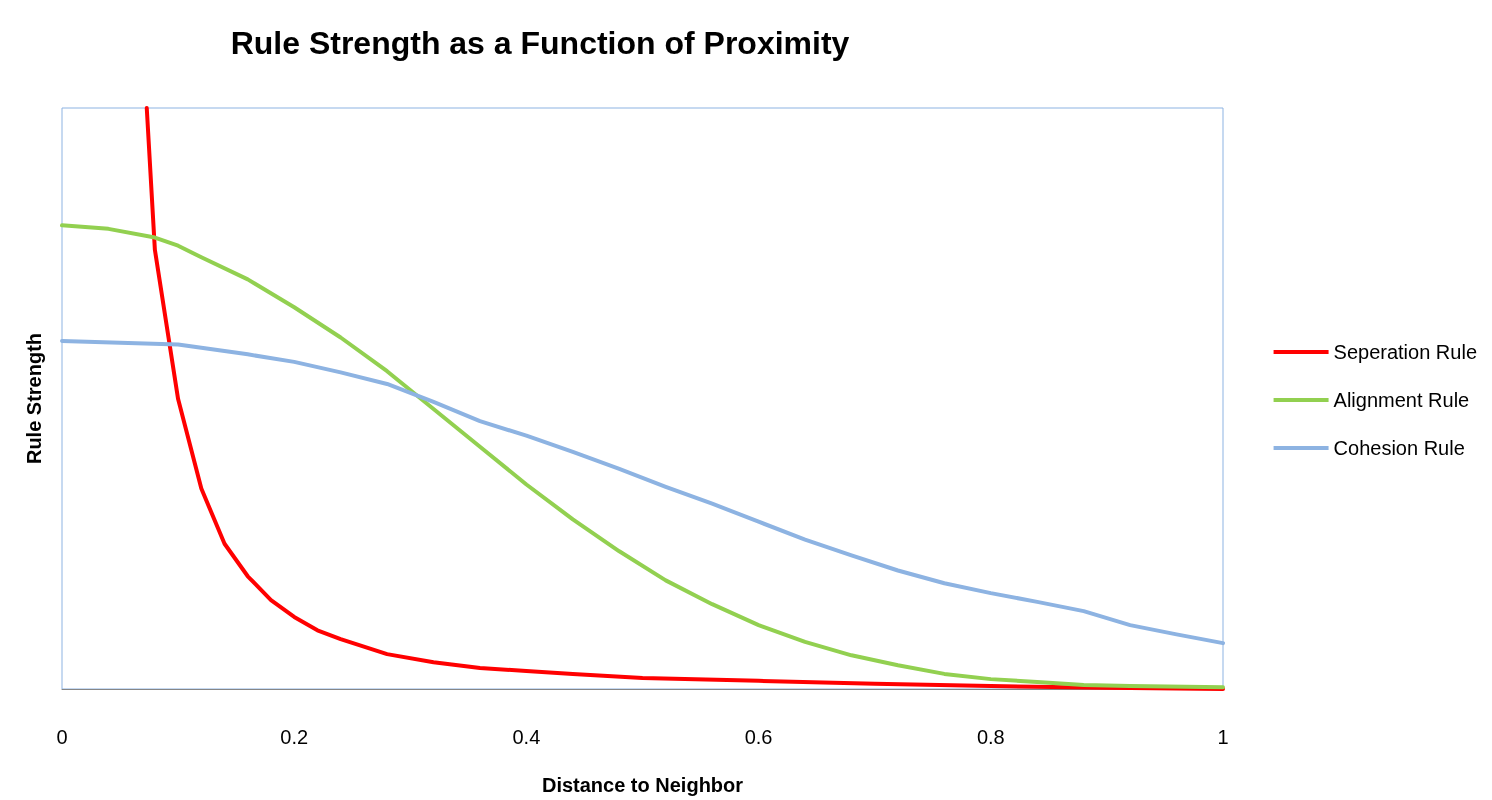 Image resolution: width=1492 pixels, height=800 pixels. Describe the element at coordinates (526, 737) in the screenshot. I see `x-tick-label: 0.4` at that location.